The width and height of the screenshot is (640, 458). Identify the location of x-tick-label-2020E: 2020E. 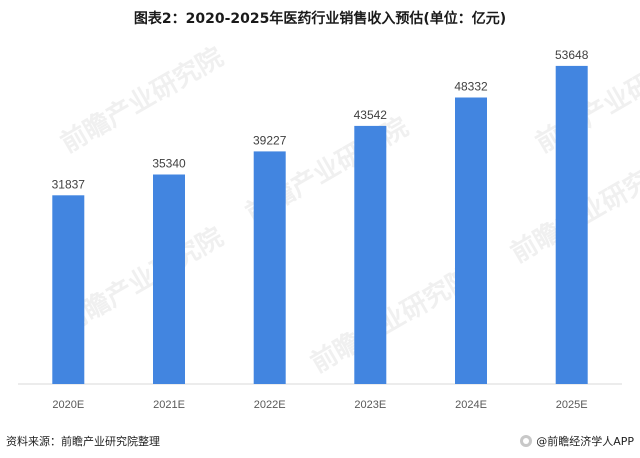
(68, 405).